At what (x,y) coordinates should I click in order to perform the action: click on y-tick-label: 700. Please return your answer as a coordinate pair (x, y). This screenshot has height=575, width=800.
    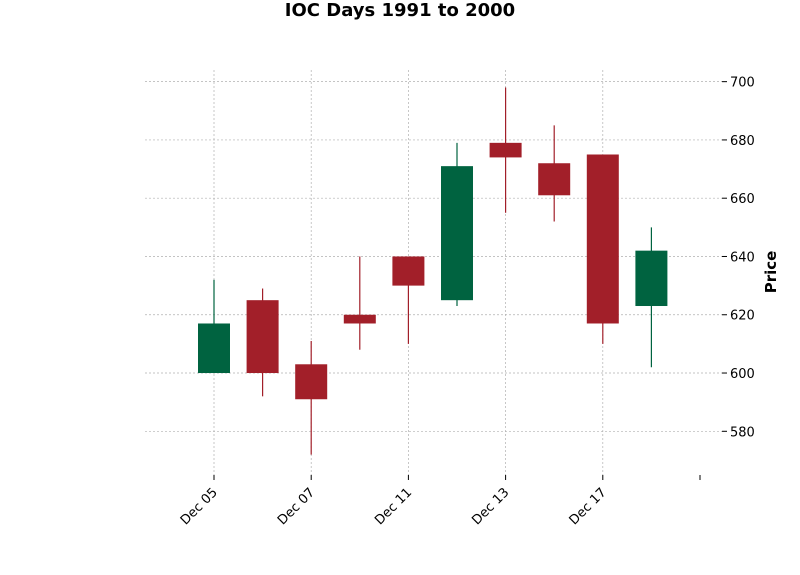
    Looking at the image, I should click on (742, 83).